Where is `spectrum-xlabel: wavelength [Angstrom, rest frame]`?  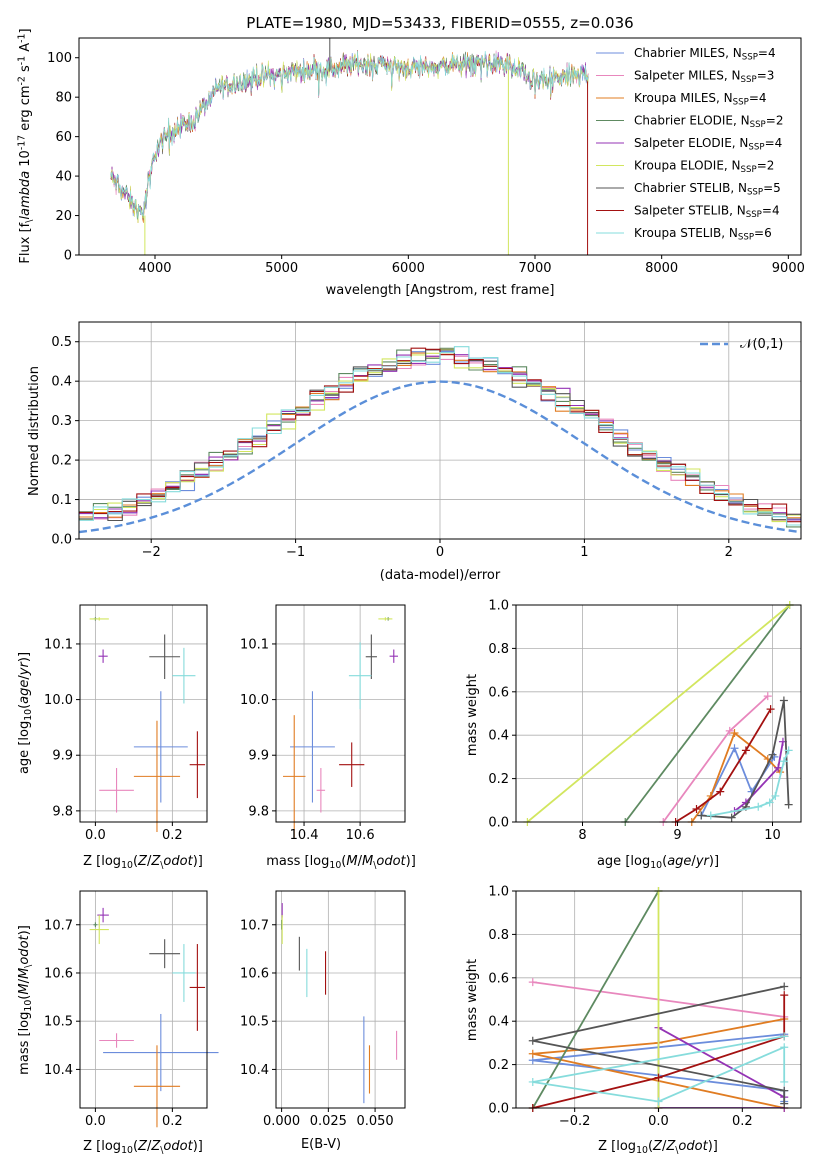
spectrum-xlabel: wavelength [Angstrom, rest frame] is located at coordinates (440, 290).